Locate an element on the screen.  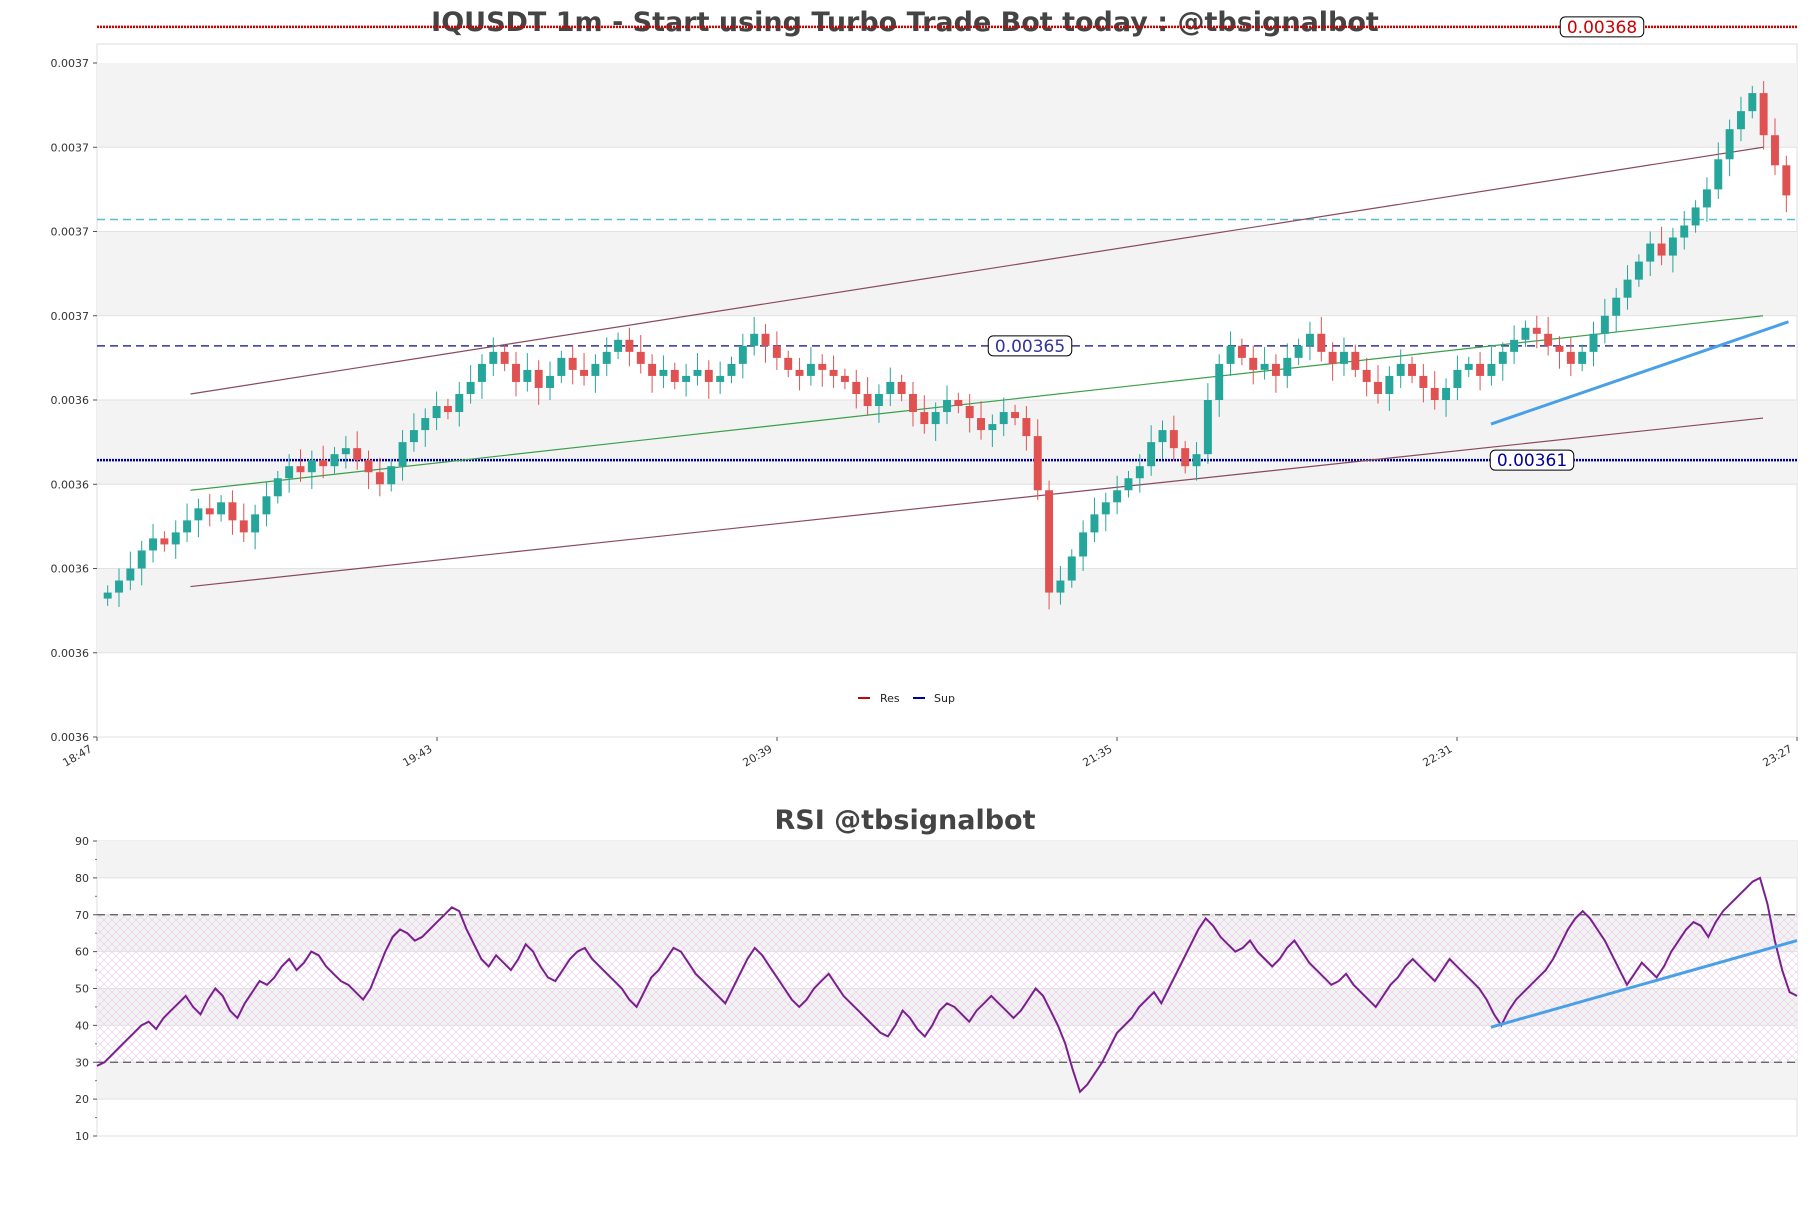
channel-middle-line is located at coordinates (977, 403).